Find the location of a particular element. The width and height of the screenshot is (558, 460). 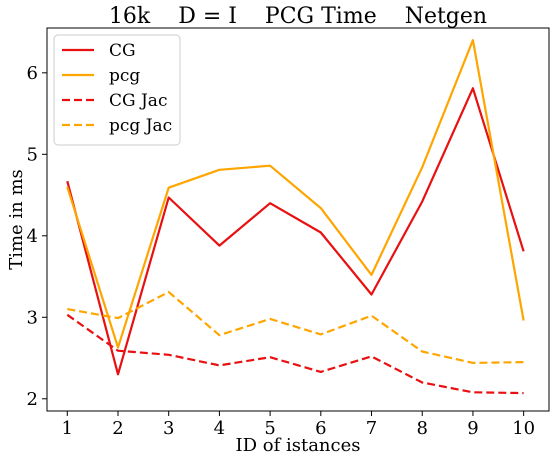

legend: CG pcg CG Jac pcg Jac is located at coordinates (117, 90).